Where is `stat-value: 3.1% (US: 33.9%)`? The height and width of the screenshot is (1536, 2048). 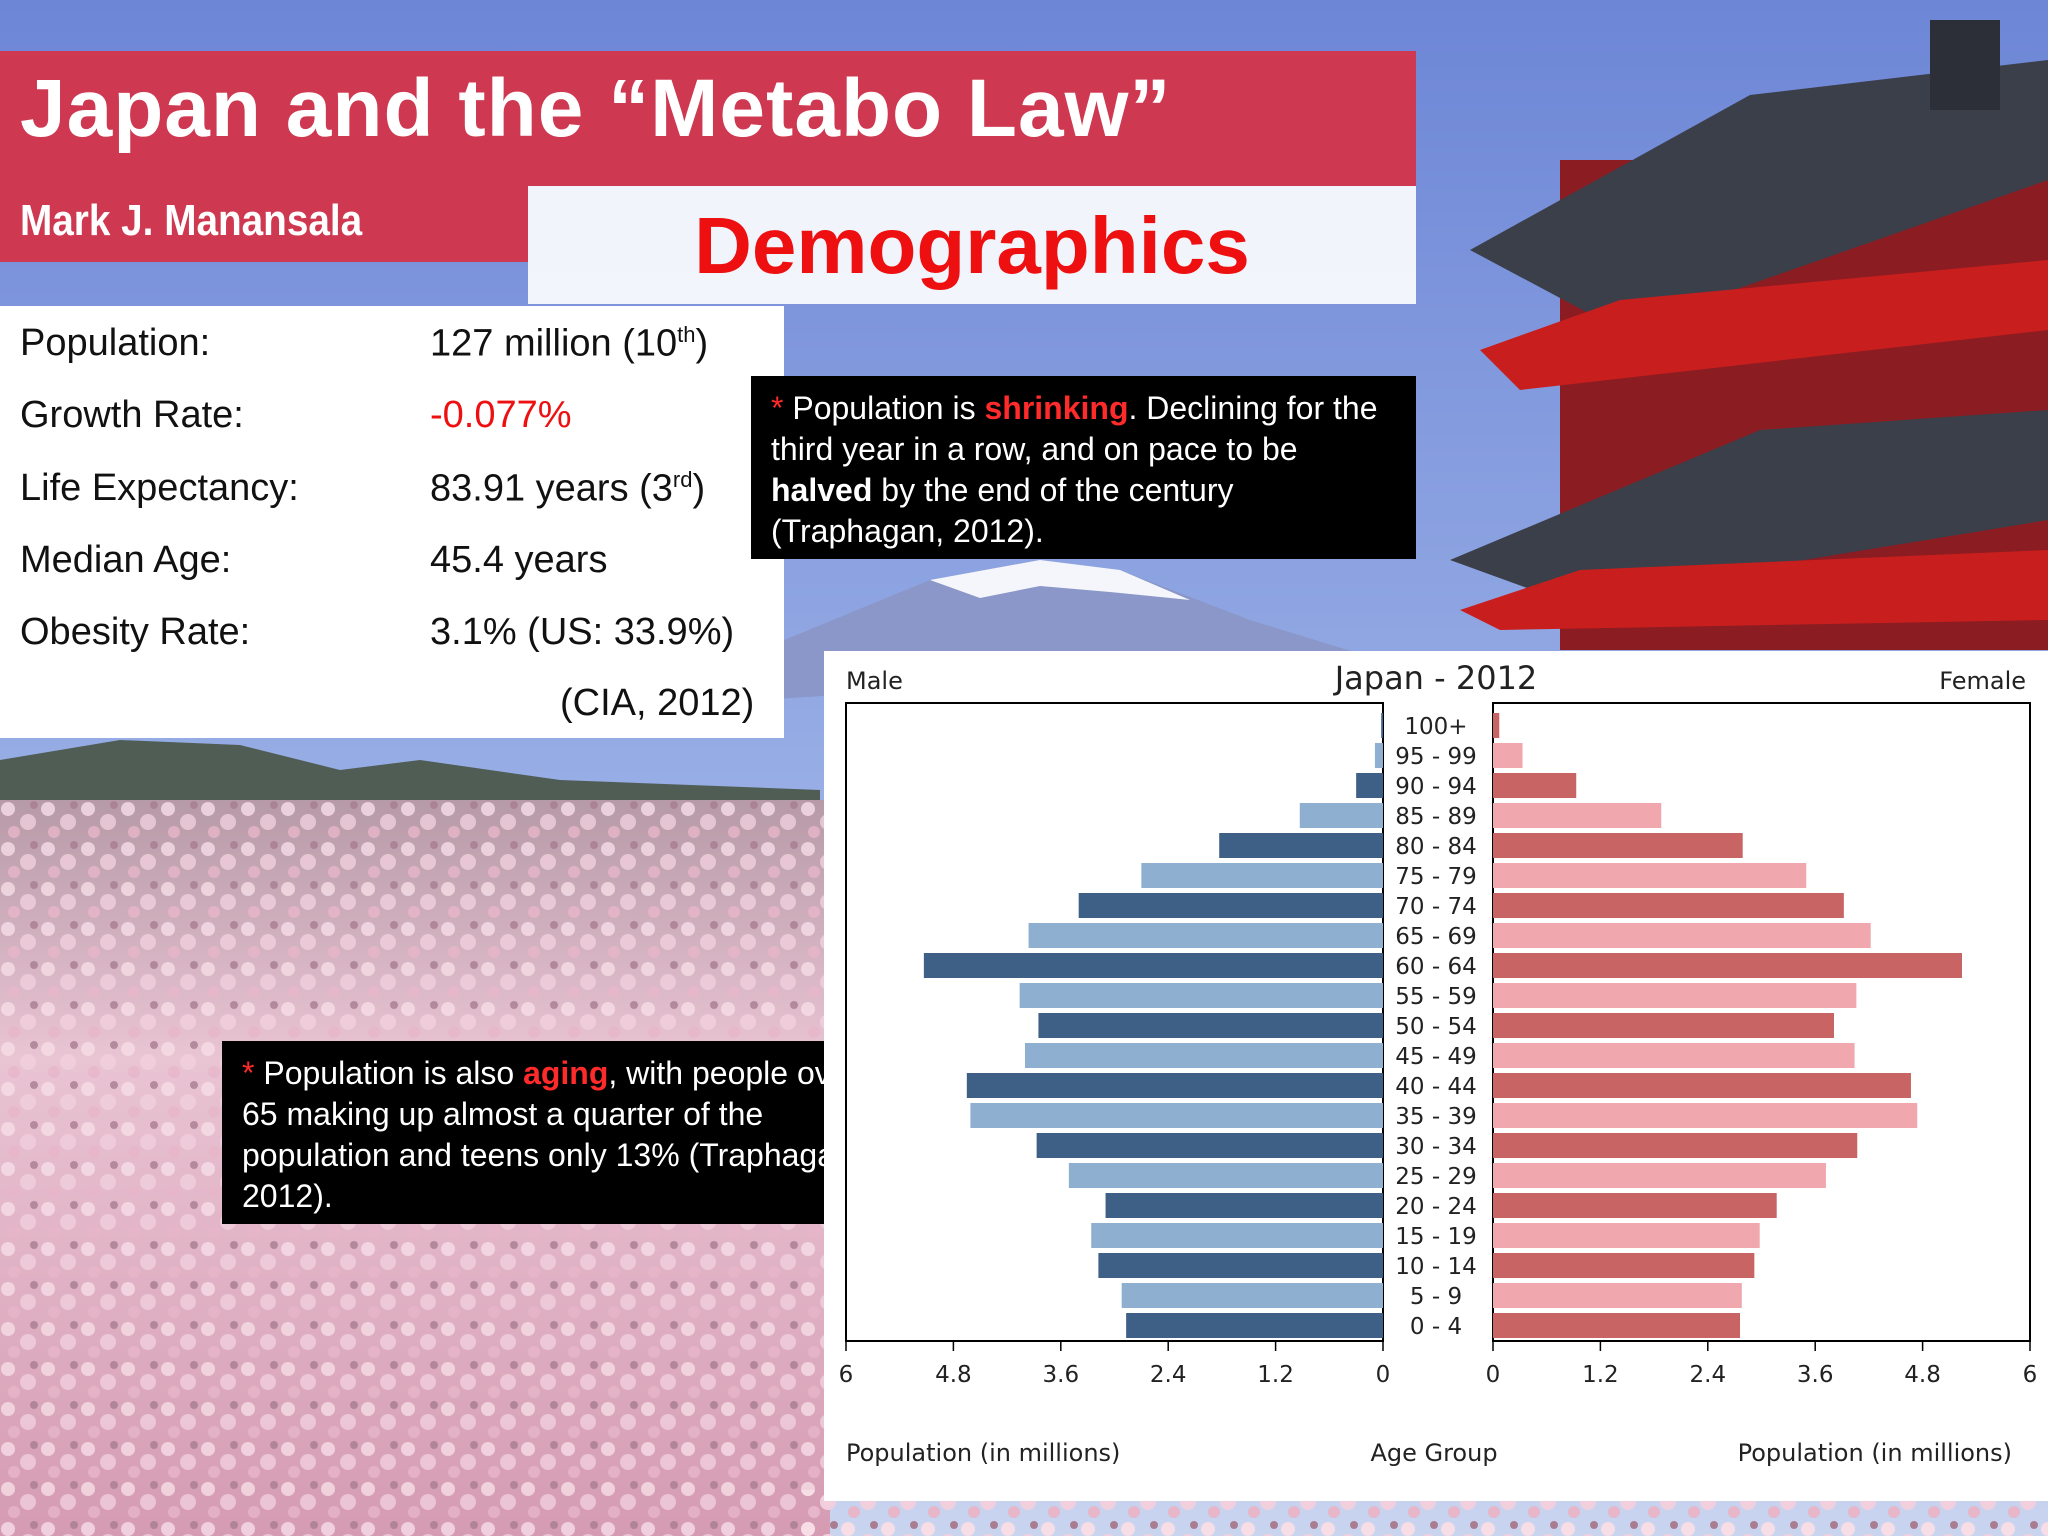 stat-value: 3.1% (US: 33.9%) is located at coordinates (582, 632).